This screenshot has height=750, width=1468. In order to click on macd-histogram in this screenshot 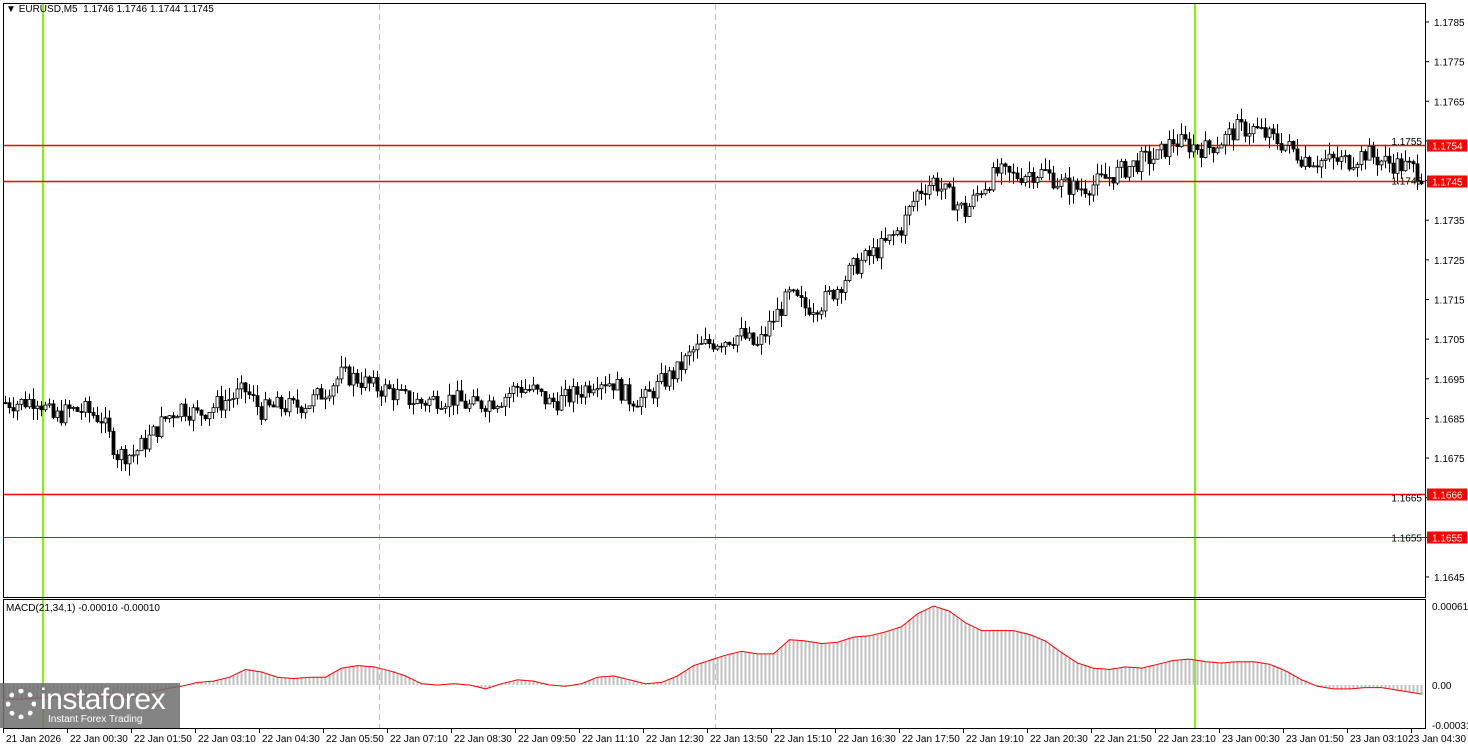, I will do `click(713, 653)`.